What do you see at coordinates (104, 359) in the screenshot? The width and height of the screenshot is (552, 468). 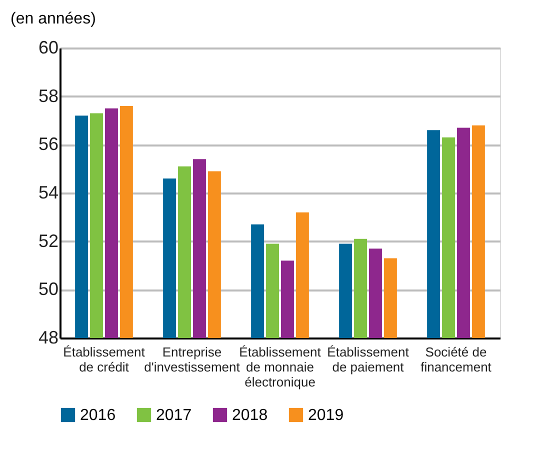 I see `x-tick-label: Établissement de crédit` at bounding box center [104, 359].